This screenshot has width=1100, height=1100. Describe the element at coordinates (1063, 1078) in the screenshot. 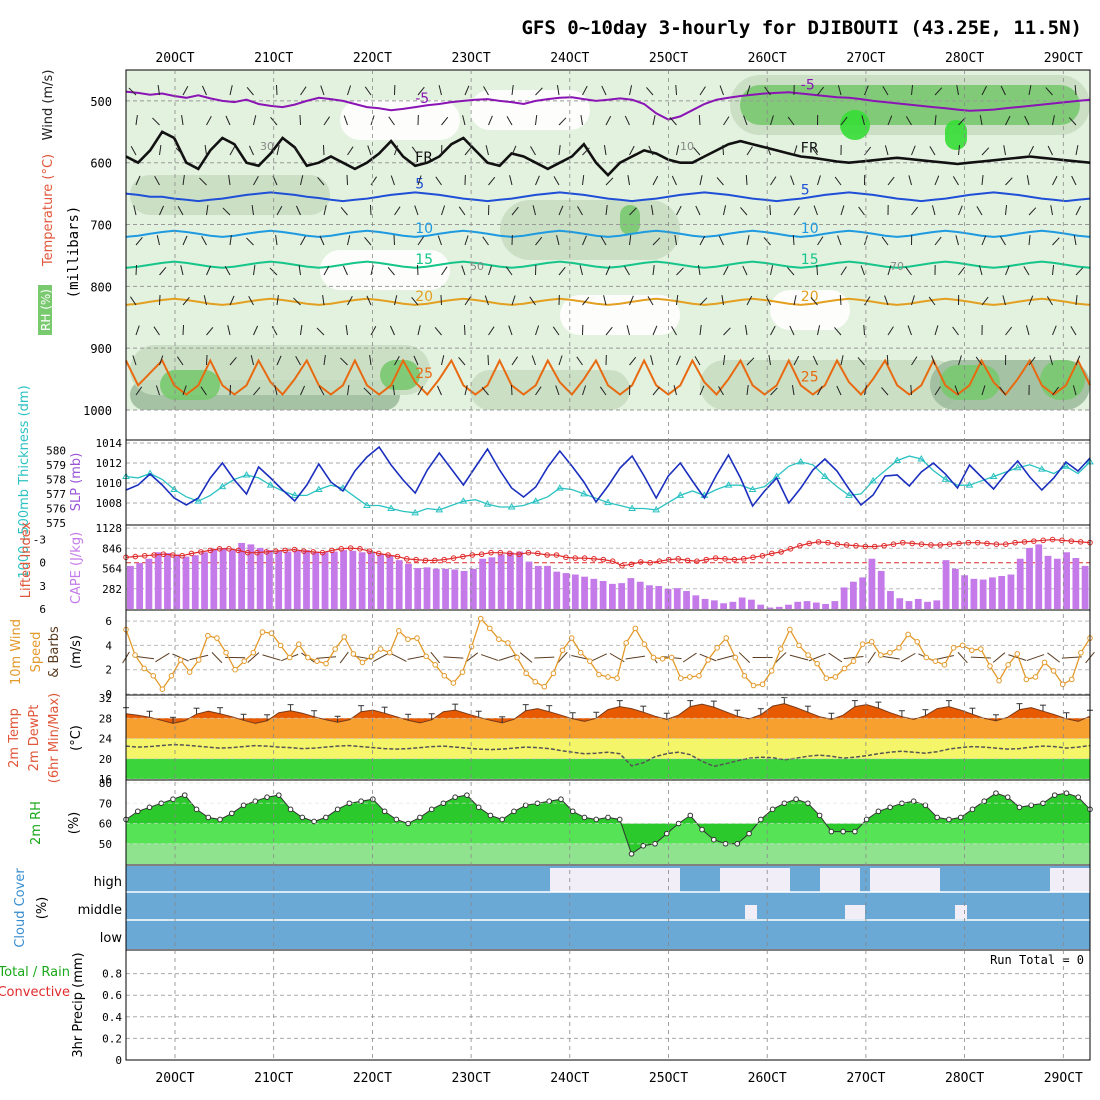

I see `date-label-bottom: 29OCT` at that location.